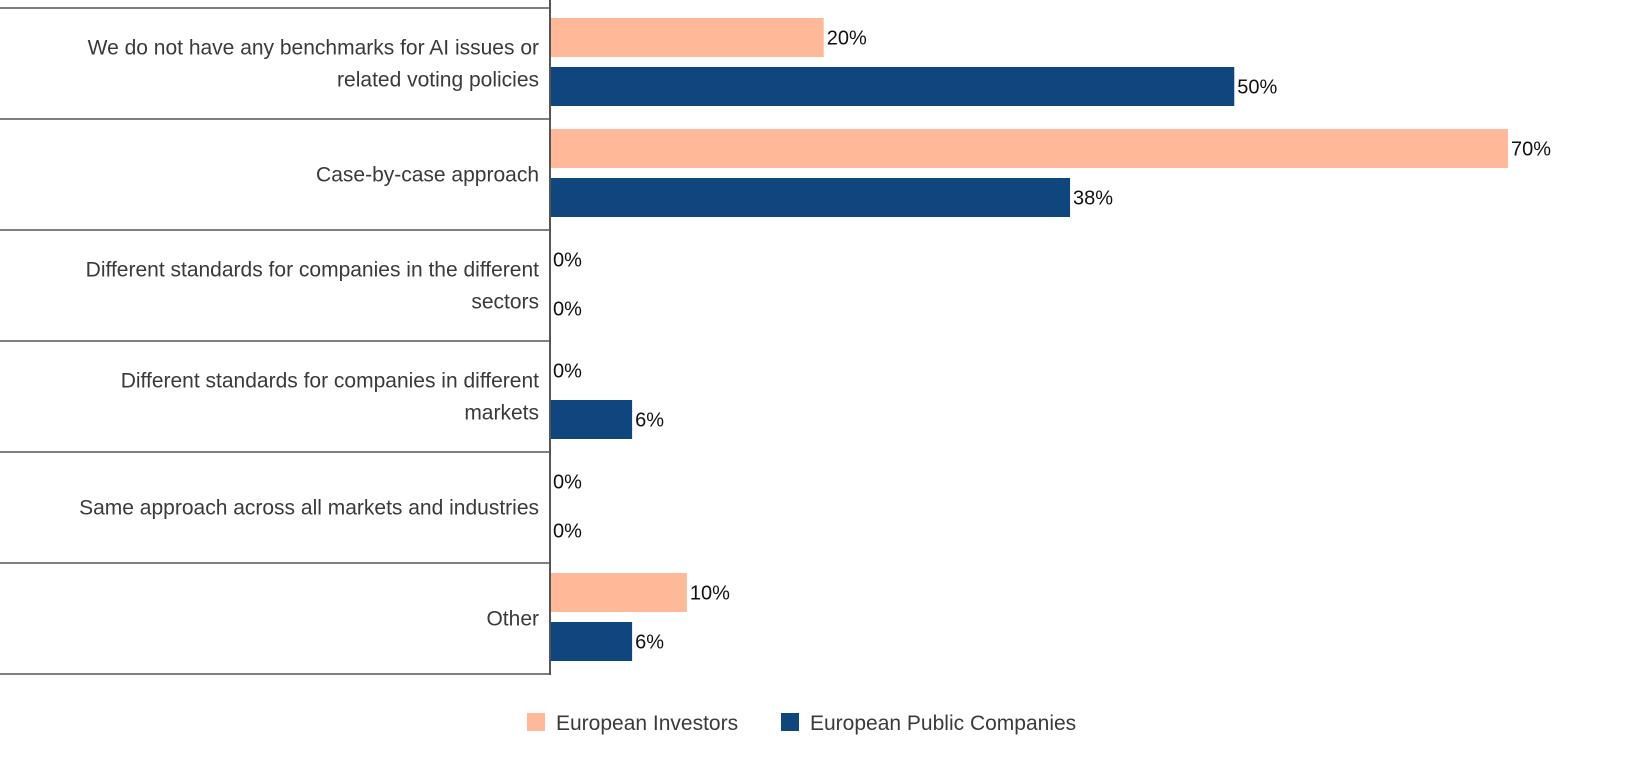  Describe the element at coordinates (512, 619) in the screenshot. I see `category-label: Other` at that location.